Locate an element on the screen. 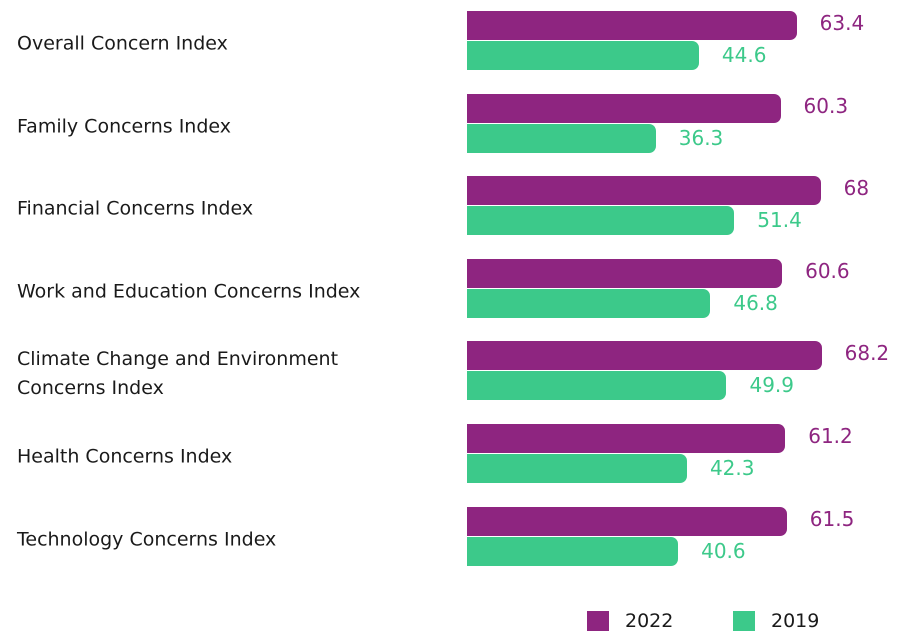 Image resolution: width=899 pixels, height=632 pixels. value-label: 61.5 is located at coordinates (832, 518).